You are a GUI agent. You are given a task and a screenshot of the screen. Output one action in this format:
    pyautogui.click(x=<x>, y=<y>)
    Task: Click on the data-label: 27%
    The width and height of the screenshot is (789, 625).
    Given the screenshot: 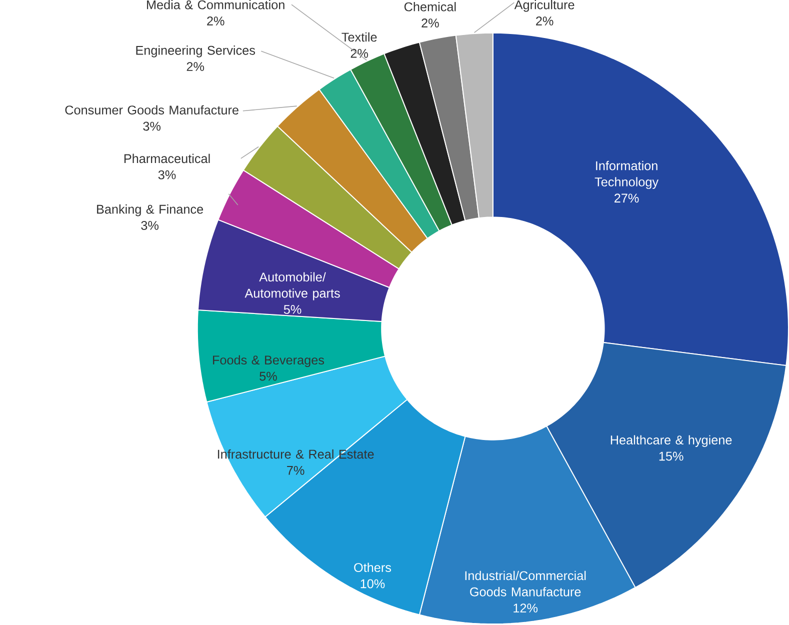 What is the action you would take?
    pyautogui.click(x=626, y=198)
    